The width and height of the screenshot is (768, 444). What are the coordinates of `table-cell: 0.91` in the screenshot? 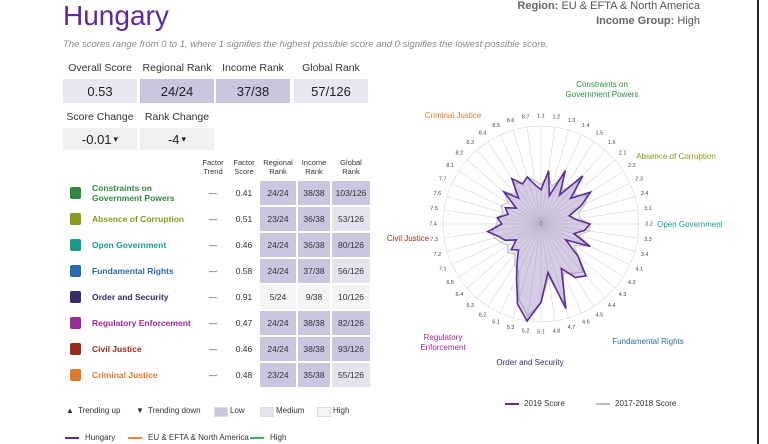 It's located at (244, 297).